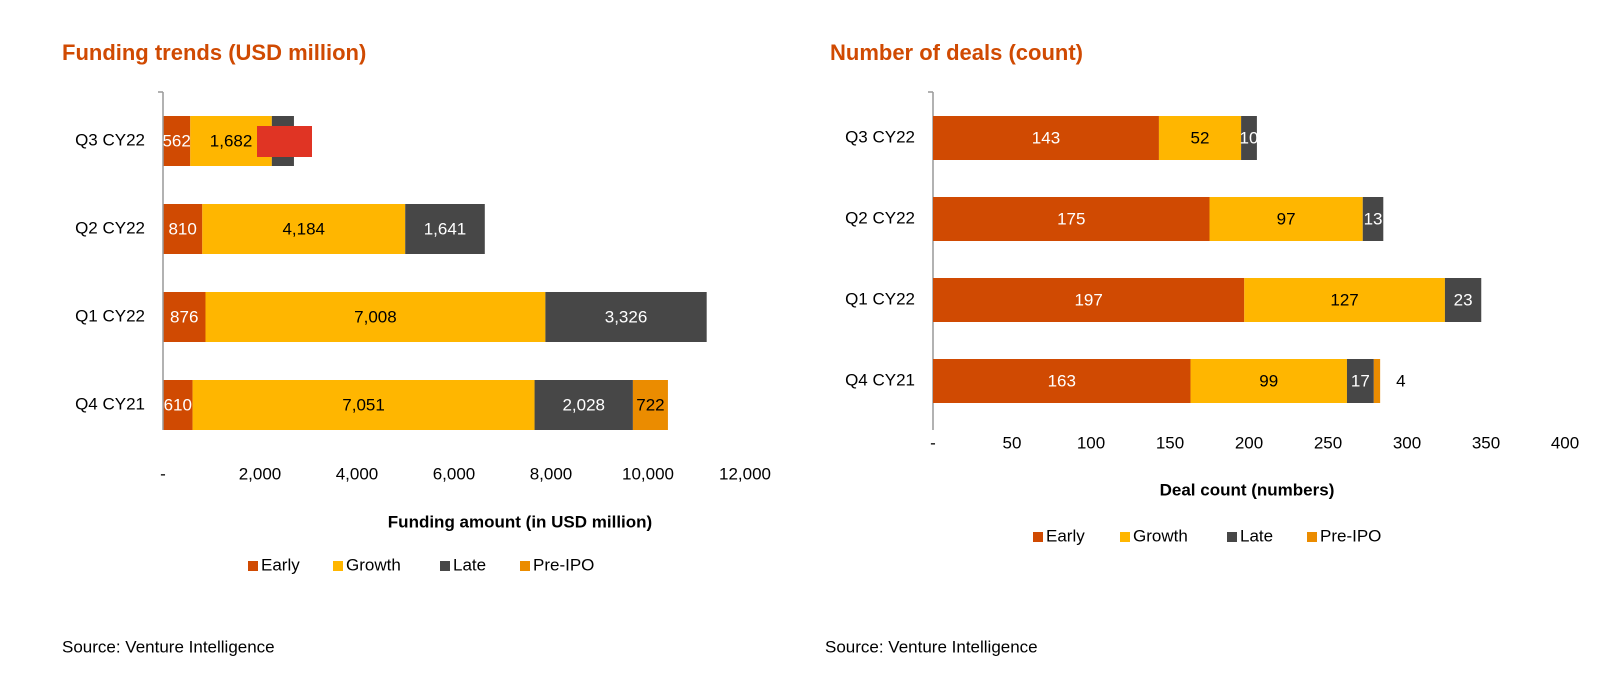 This screenshot has height=699, width=1600. Describe the element at coordinates (284, 141) in the screenshot. I see `annotation-box` at that location.